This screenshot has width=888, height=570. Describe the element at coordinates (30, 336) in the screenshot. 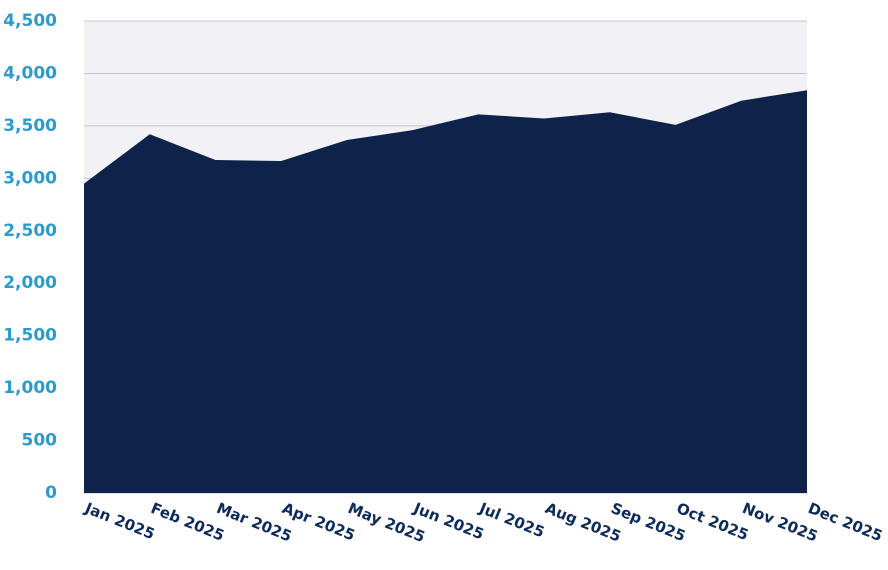

I see `y-tick-label: 1,500` at that location.